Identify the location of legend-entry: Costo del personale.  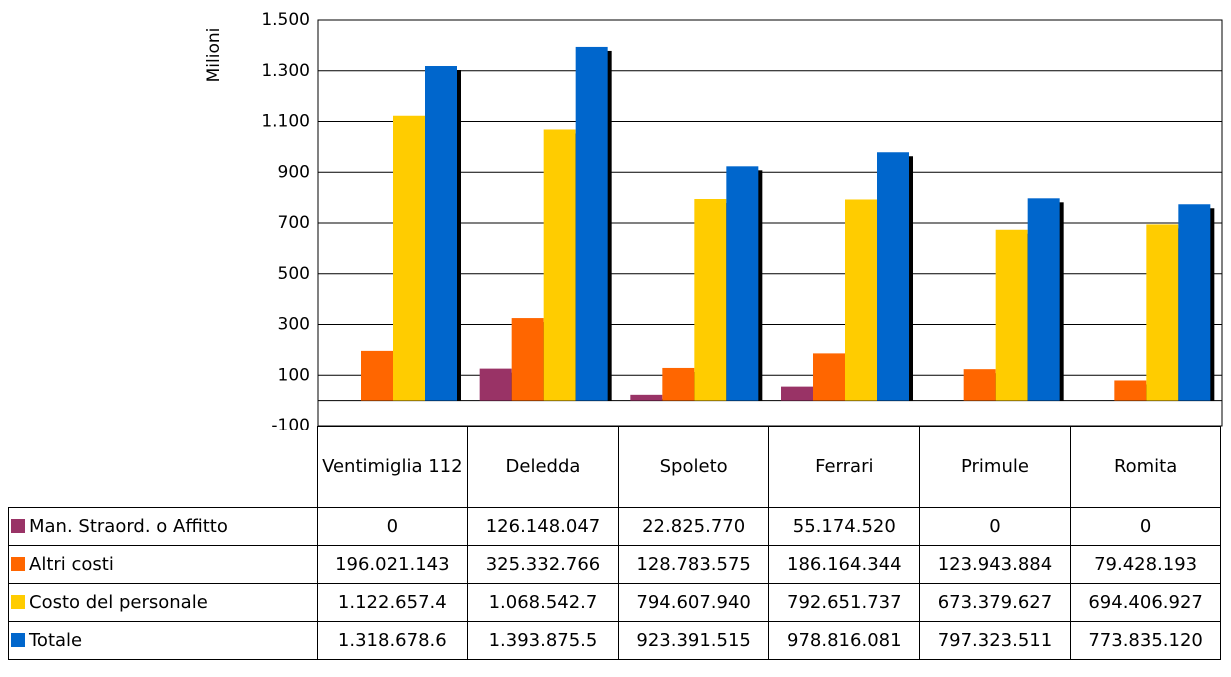
(163, 602).